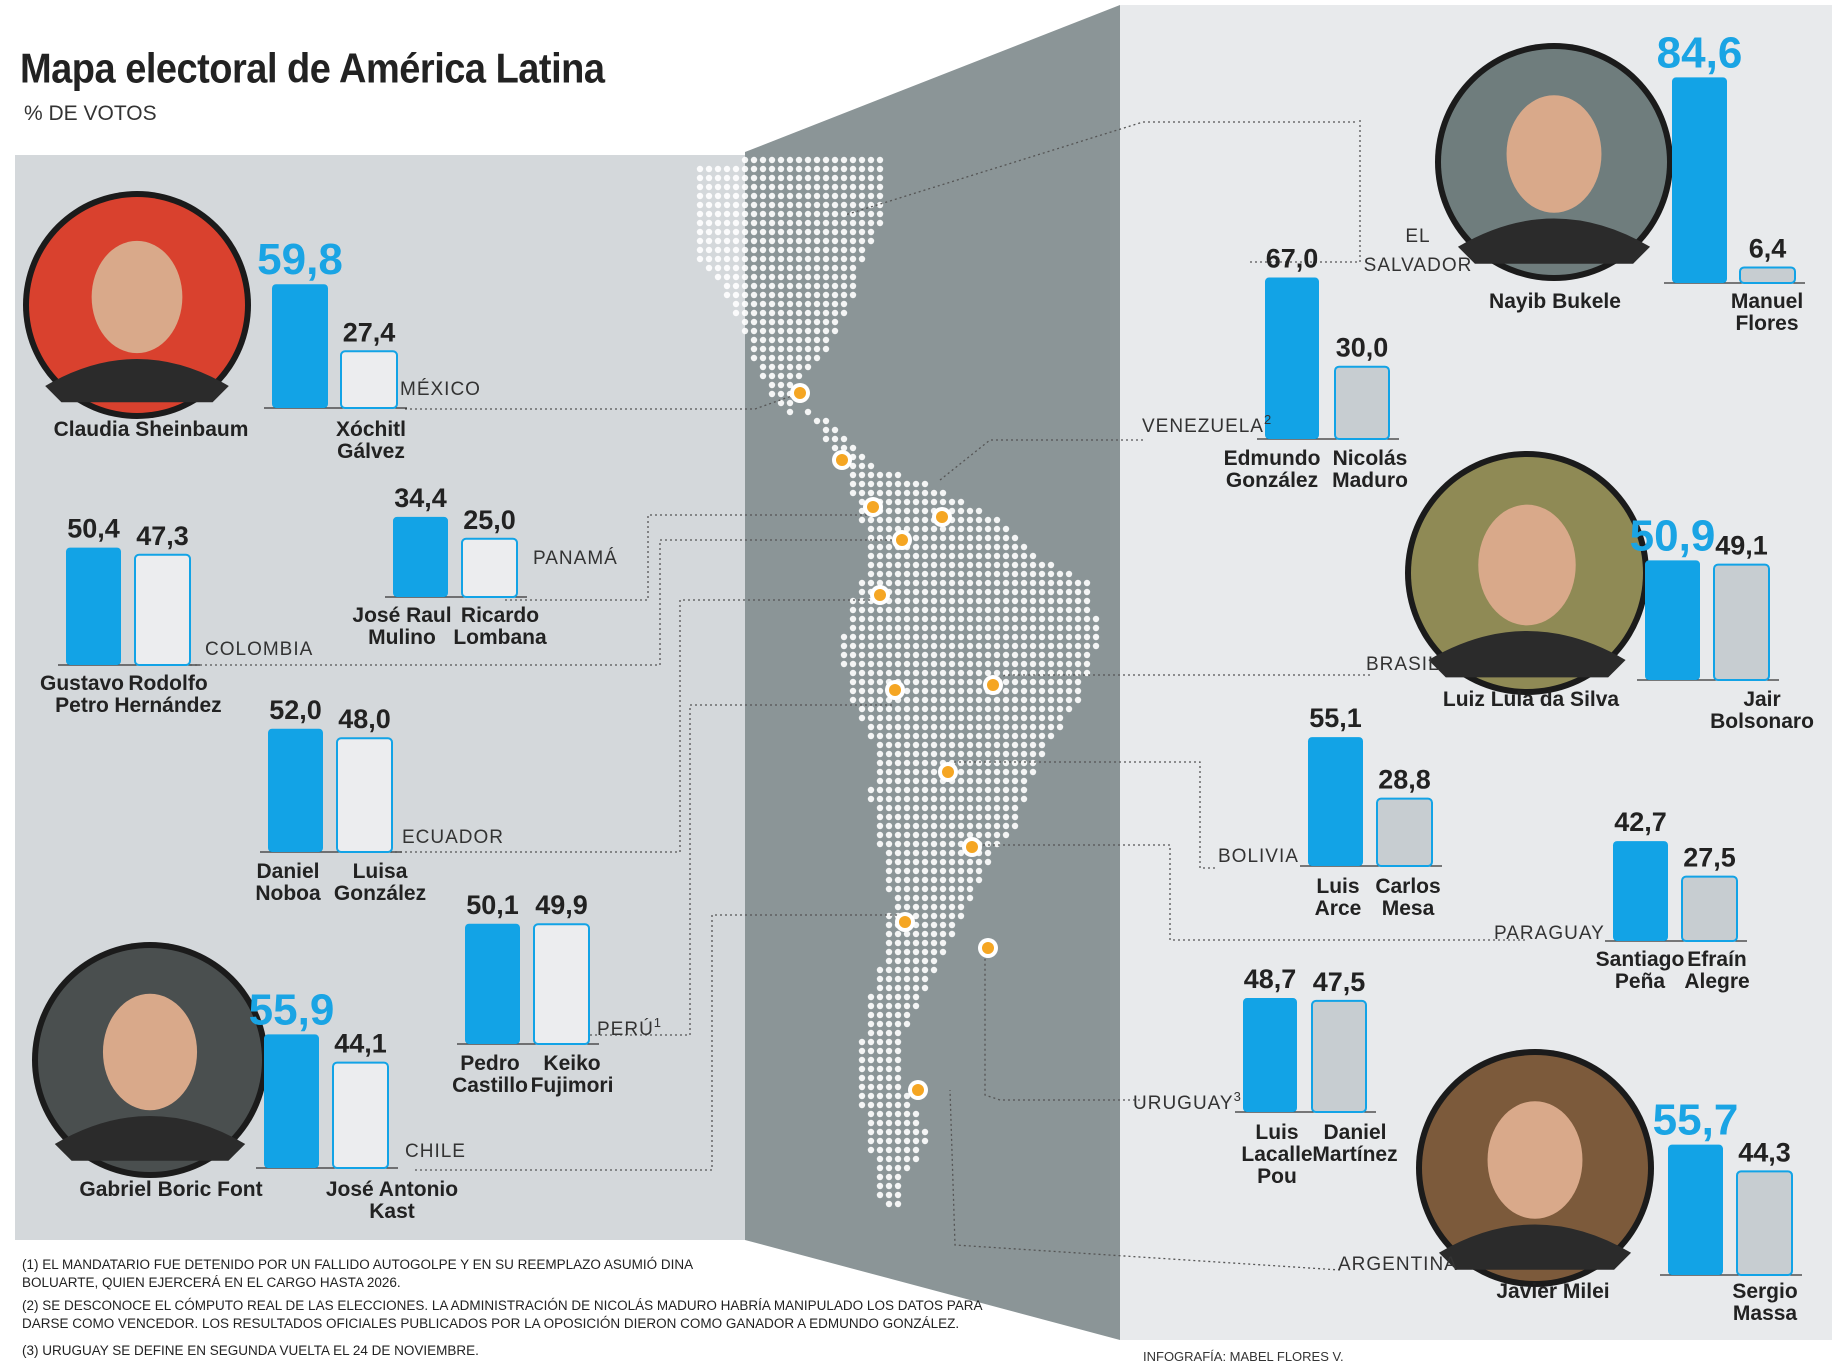  Describe the element at coordinates (295, 790) in the screenshot. I see `bar-daniel-noboa` at that location.